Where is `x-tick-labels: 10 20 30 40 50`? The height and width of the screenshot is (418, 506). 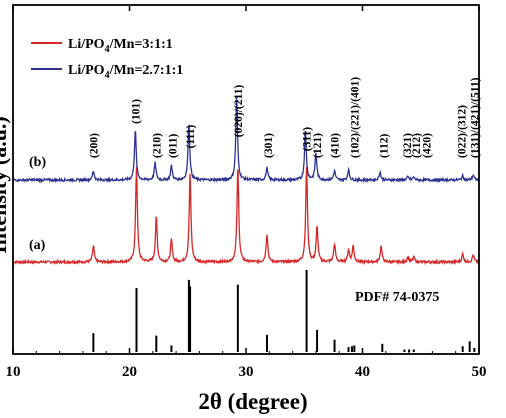
x-tick-labels: 10 20 30 40 50 is located at coordinates (246, 372).